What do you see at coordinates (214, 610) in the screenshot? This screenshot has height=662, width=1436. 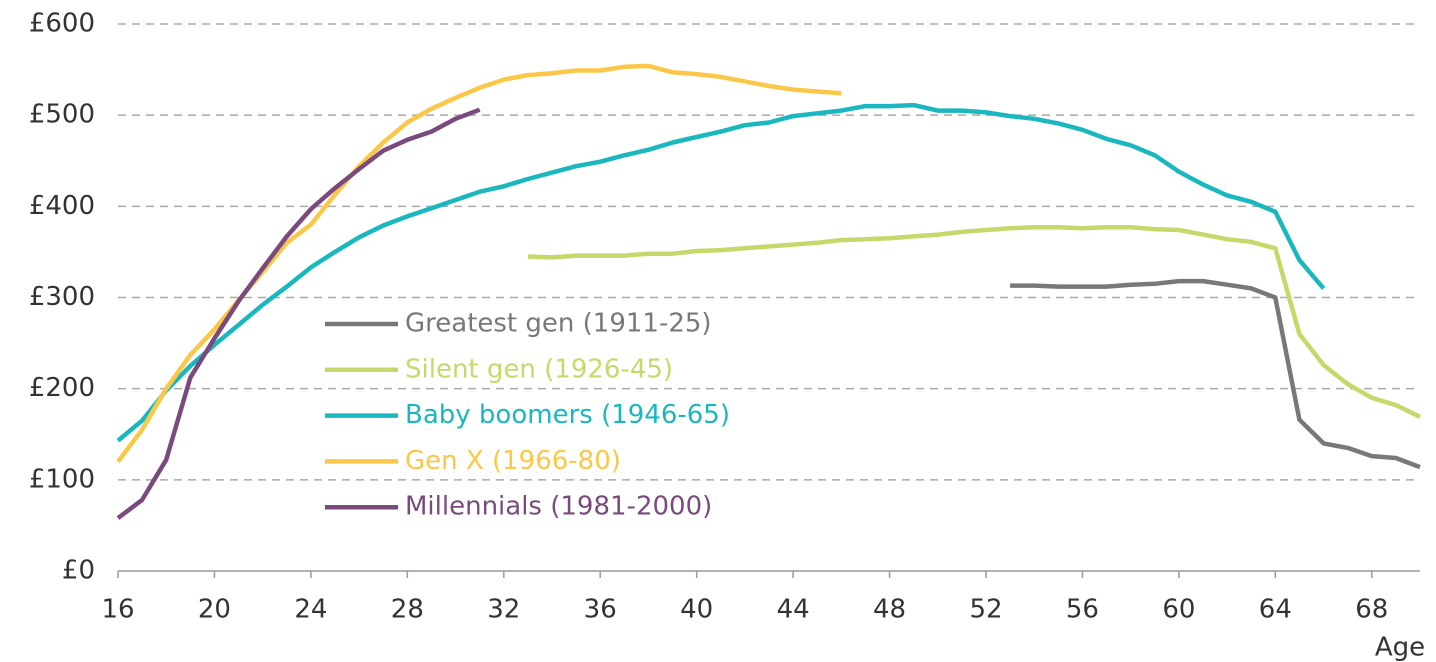 I see `x-tick-label: 20` at bounding box center [214, 610].